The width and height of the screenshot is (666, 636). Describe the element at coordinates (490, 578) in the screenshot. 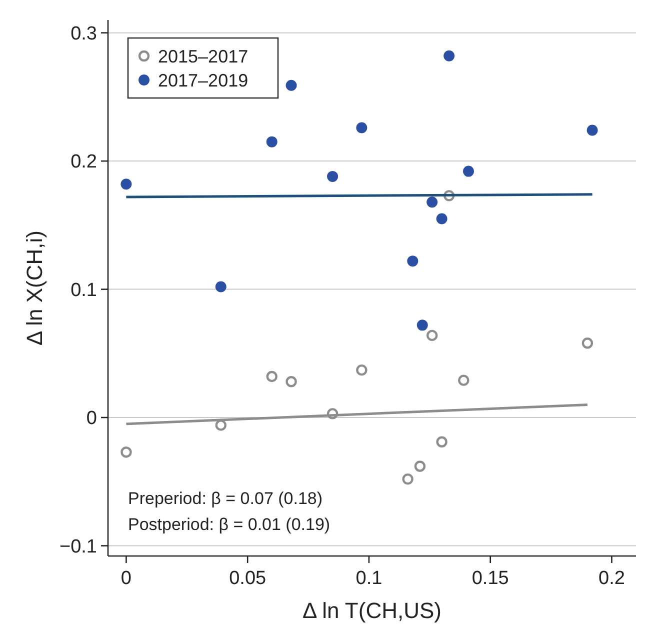

I see `x-tick-label: 0.15` at that location.